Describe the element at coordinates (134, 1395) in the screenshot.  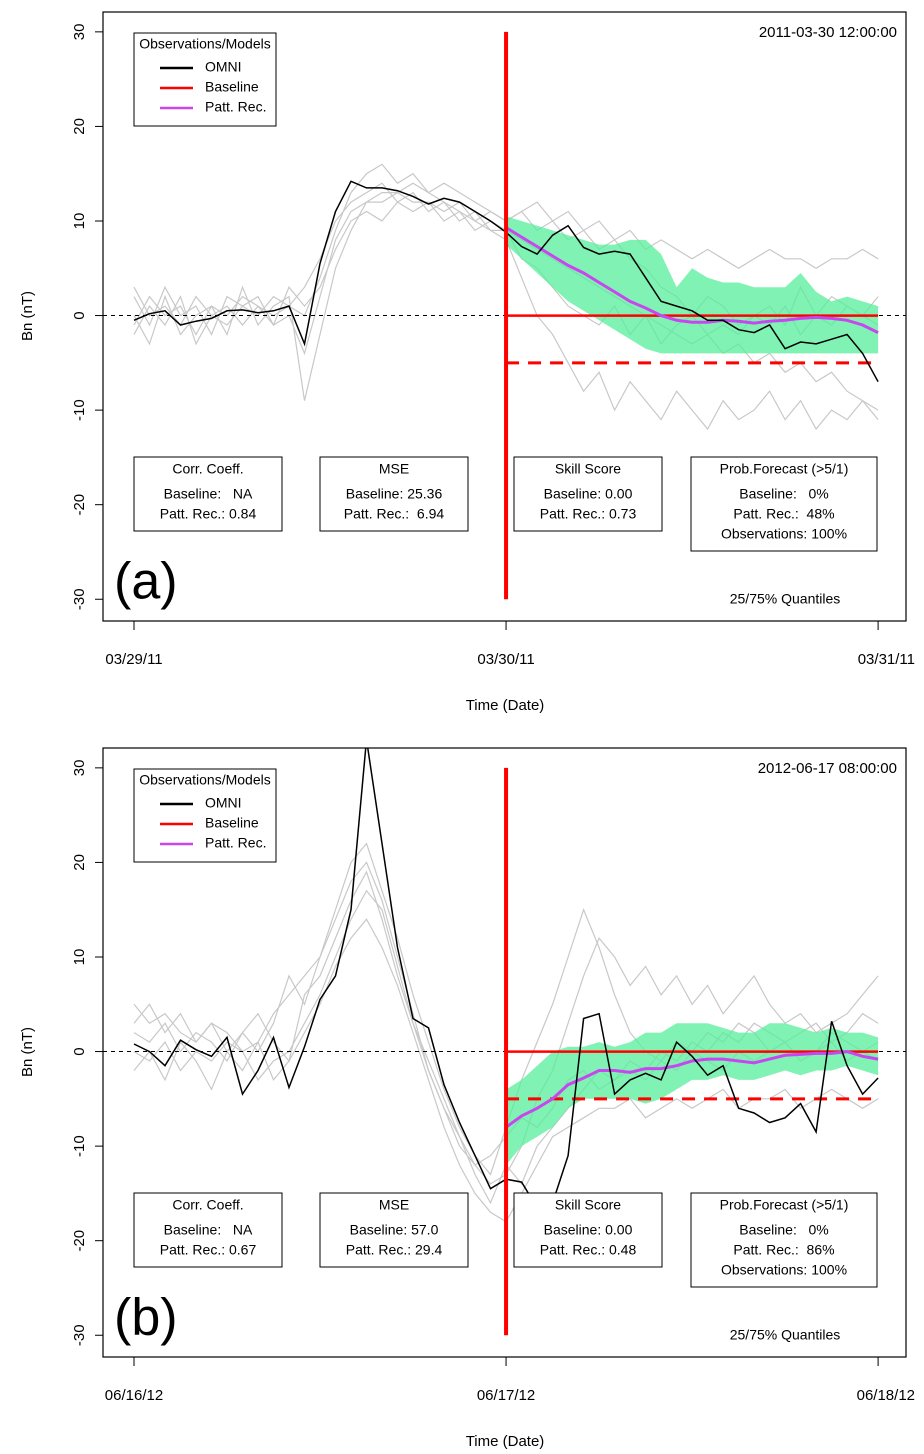
I see `x-tick-label: 06/16/12` at that location.